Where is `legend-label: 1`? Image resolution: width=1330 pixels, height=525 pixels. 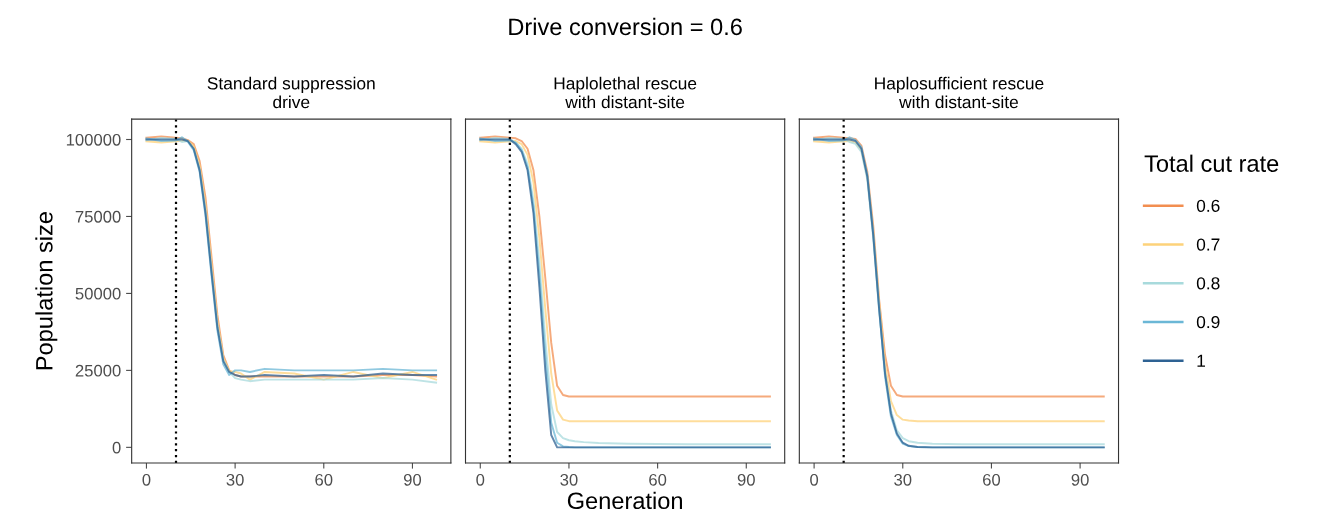
legend-label: 1 is located at coordinates (1201, 360).